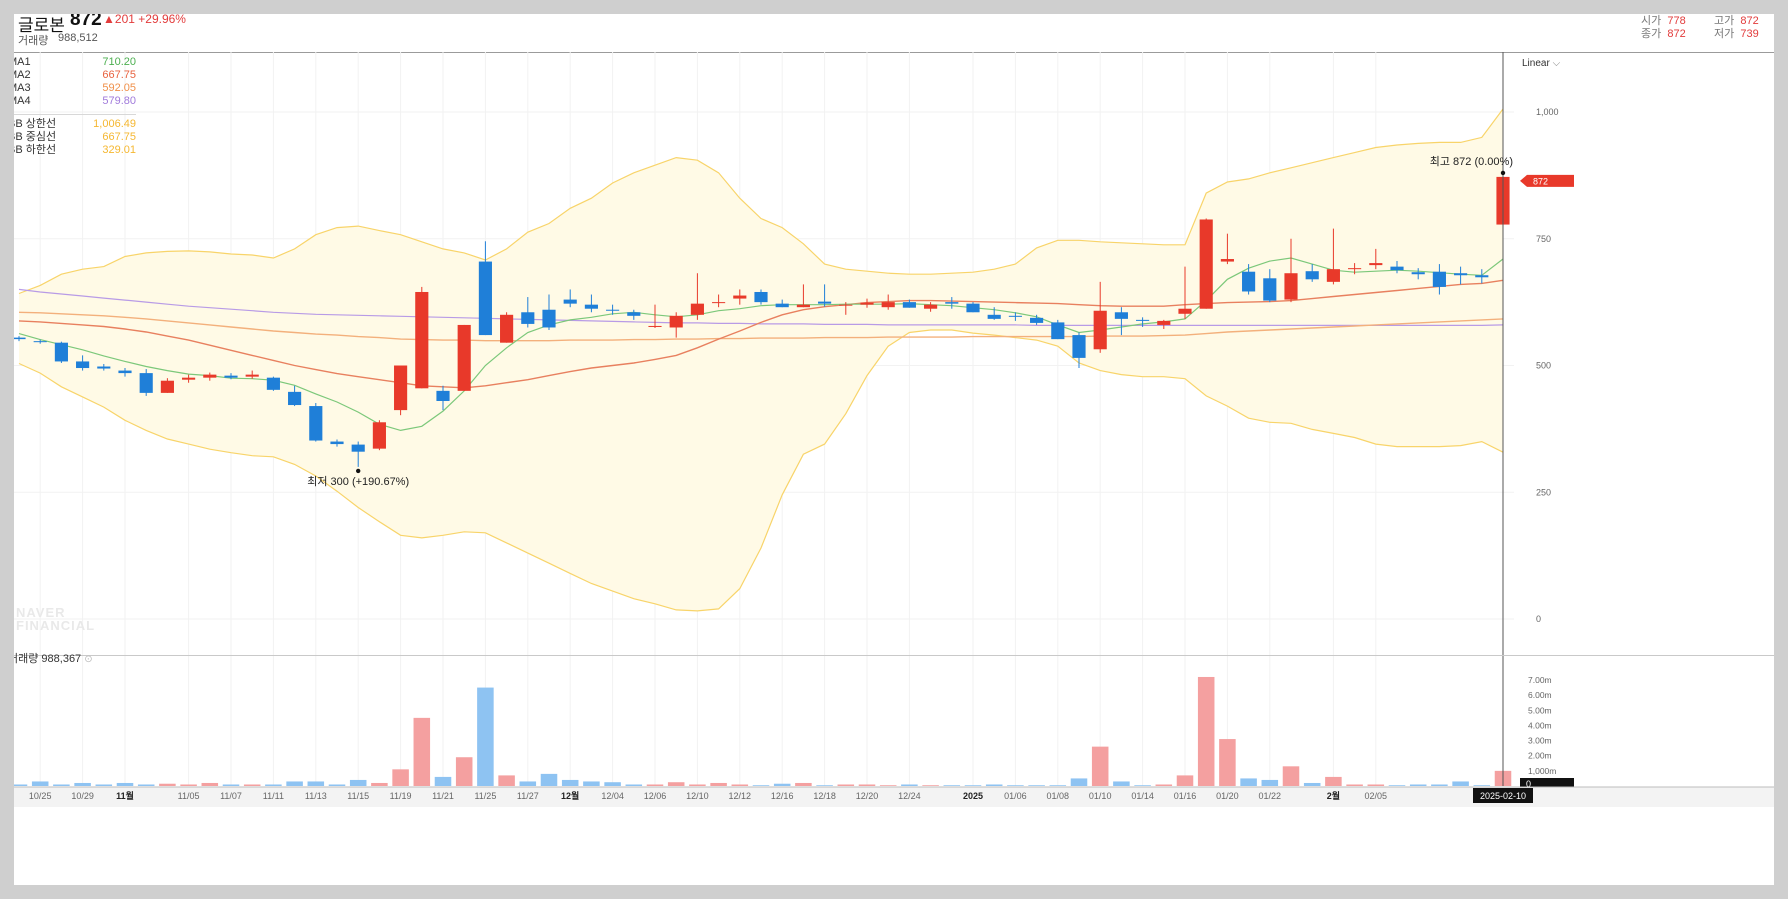 The height and width of the screenshot is (899, 1788). What do you see at coordinates (53, 659) in the screenshot?
I see `volume-panel-label: 거래량 988,367 ⊙` at bounding box center [53, 659].